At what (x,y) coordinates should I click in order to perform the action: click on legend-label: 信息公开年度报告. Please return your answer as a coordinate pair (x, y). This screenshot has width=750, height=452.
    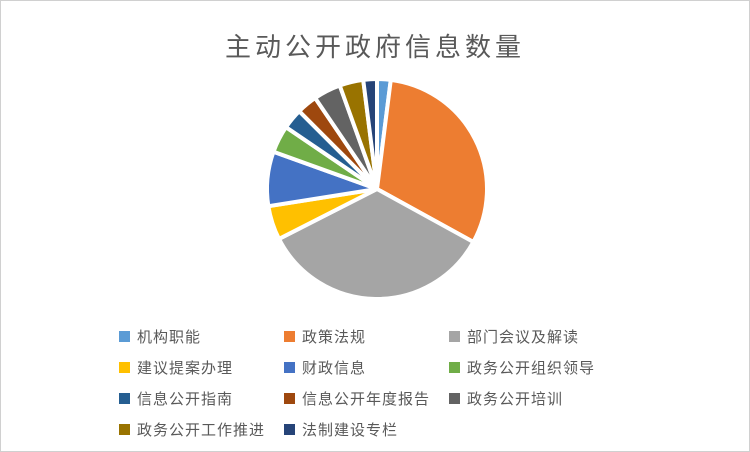
    Looking at the image, I should click on (366, 400).